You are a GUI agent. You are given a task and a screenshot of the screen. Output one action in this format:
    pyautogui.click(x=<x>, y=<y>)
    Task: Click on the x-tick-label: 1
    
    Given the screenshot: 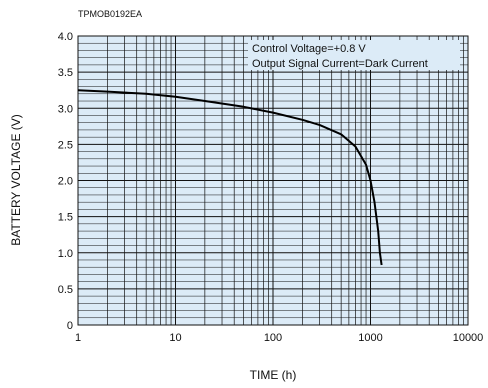 What is the action you would take?
    pyautogui.click(x=78, y=338)
    